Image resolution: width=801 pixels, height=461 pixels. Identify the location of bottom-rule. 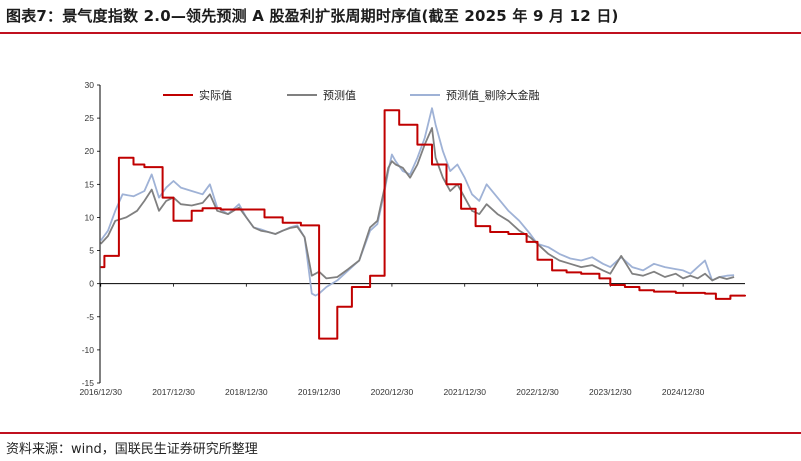
(400, 433).